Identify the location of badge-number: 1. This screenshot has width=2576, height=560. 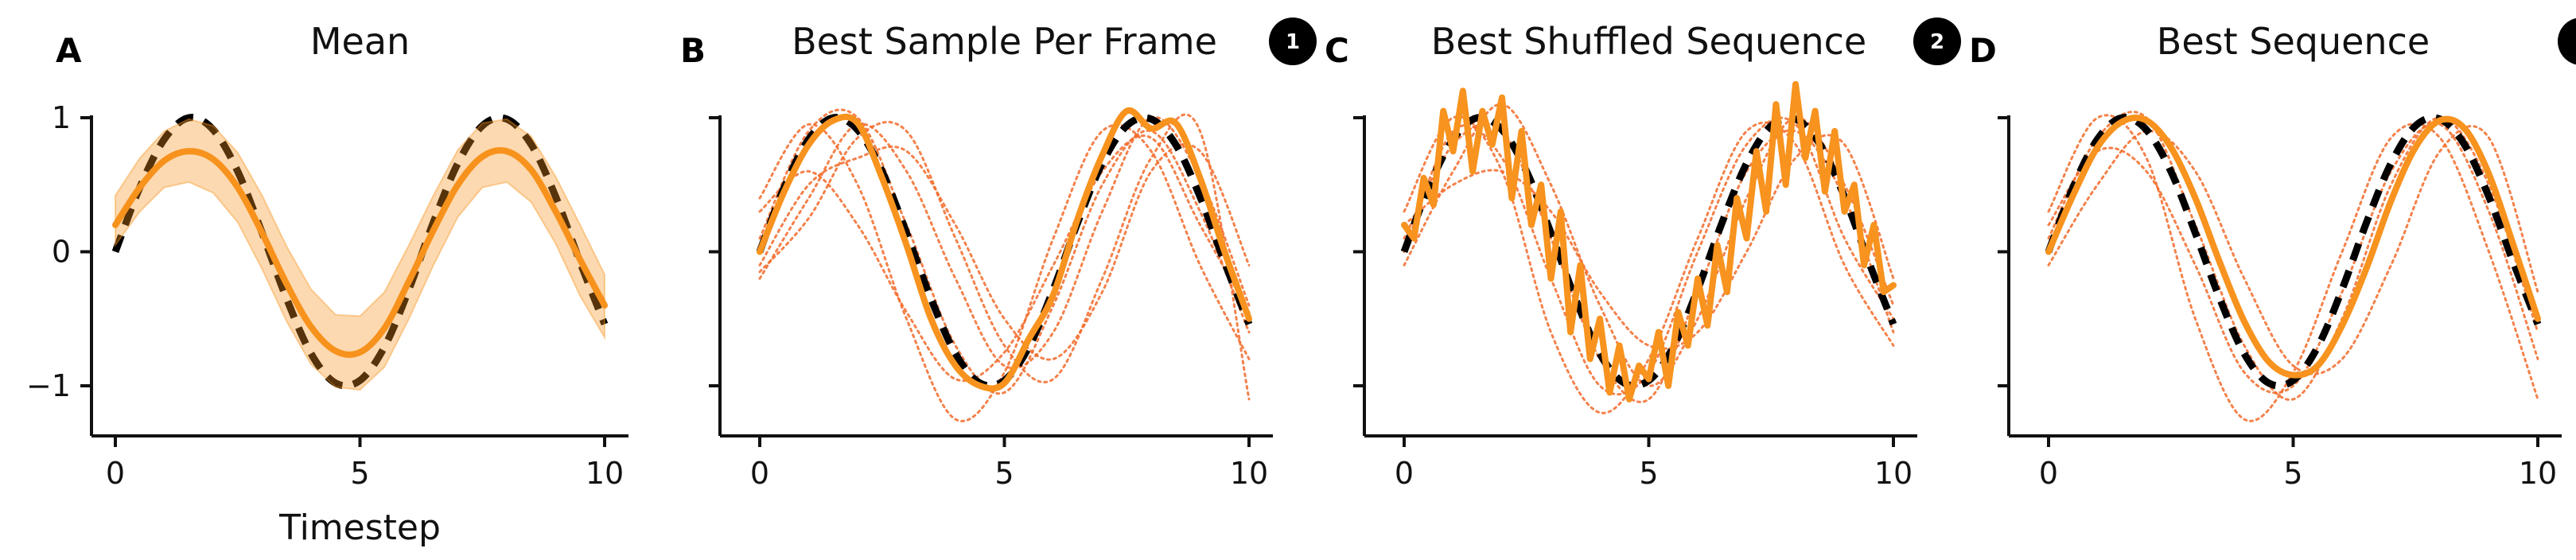
(1293, 42).